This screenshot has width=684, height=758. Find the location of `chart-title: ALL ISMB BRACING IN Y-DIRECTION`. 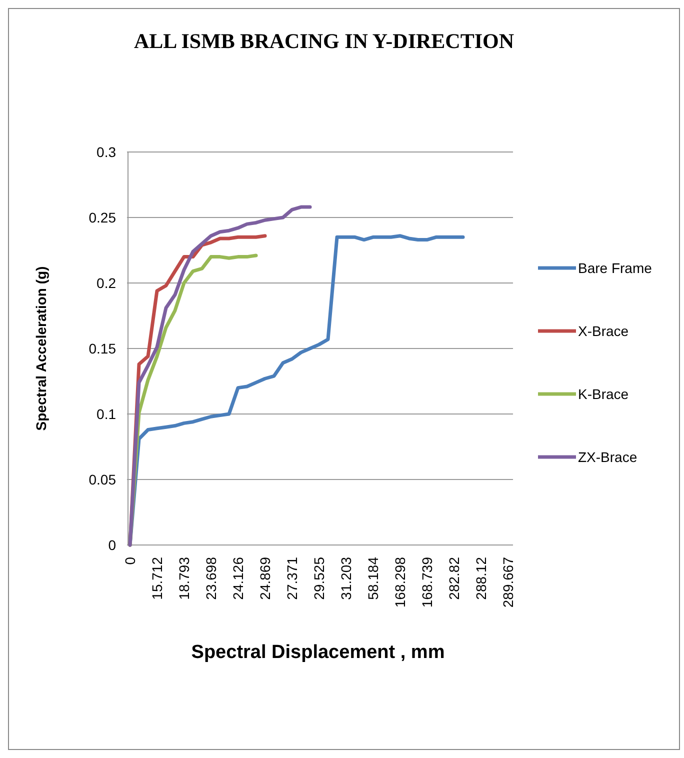

chart-title: ALL ISMB BRACING IN Y-DIRECTION is located at coordinates (324, 41).